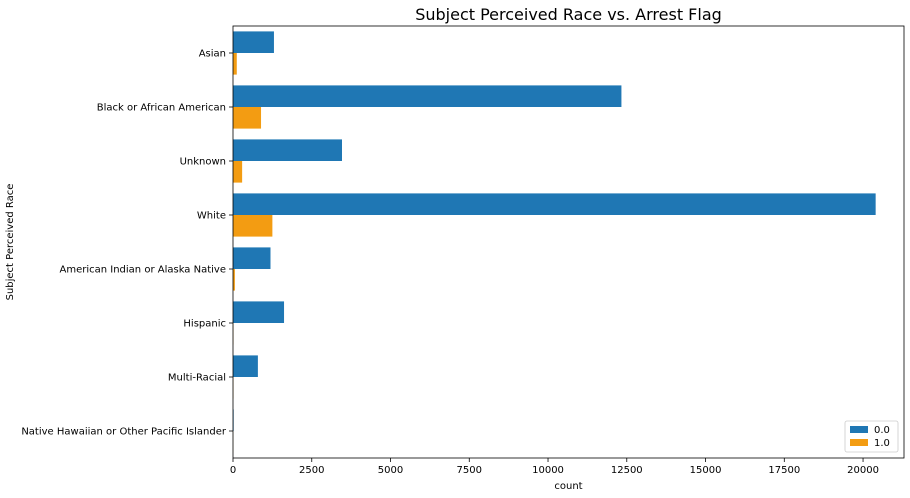 This screenshot has width=910, height=498. I want to click on y-tick-label: Black or African American, so click(161, 108).